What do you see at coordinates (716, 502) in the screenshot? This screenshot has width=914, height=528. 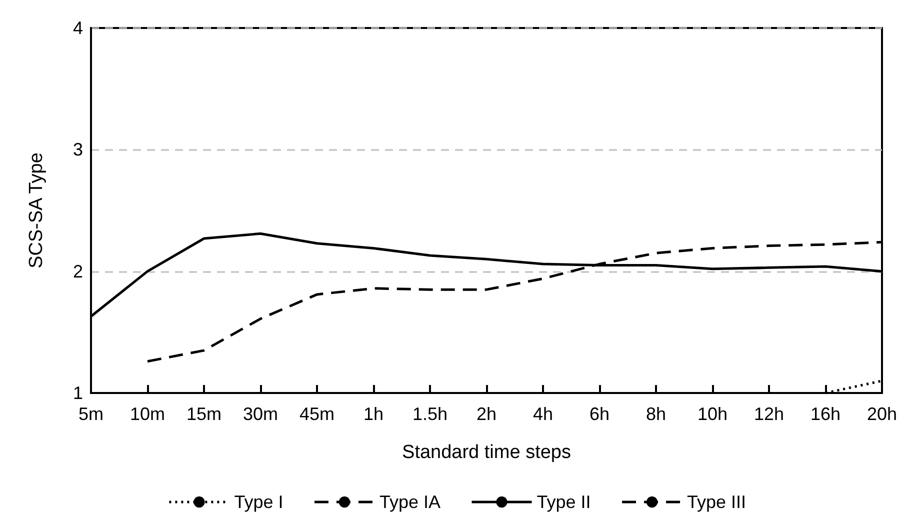 I see `legend-label: Type III` at bounding box center [716, 502].